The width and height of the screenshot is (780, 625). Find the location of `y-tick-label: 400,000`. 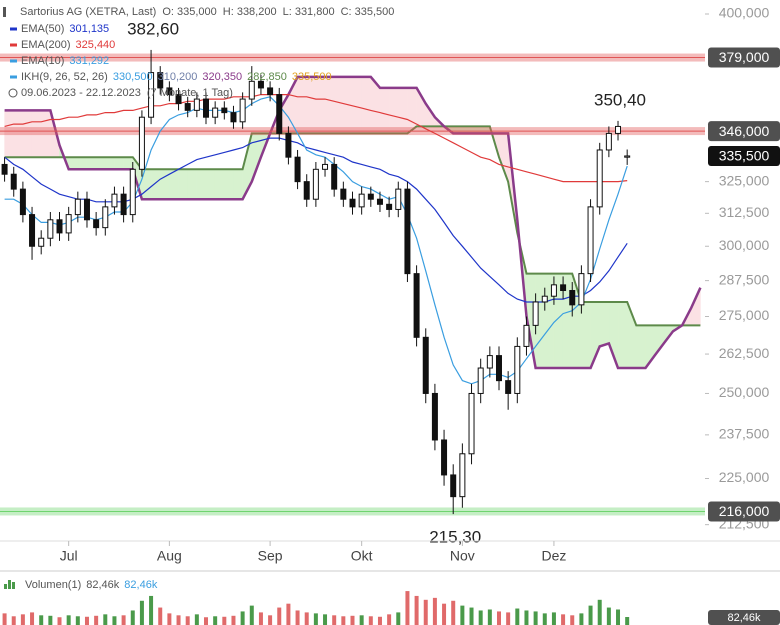

y-tick-label: 400,000 is located at coordinates (744, 13).